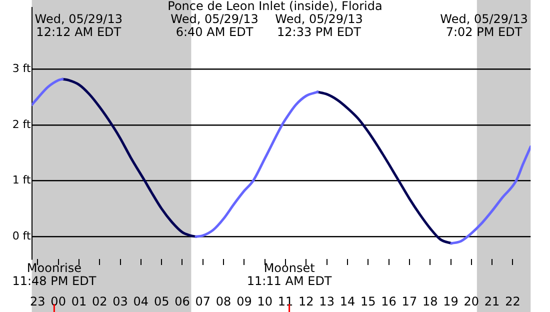 The height and width of the screenshot is (312, 550). I want to click on x-tick-label: 15, so click(368, 301).